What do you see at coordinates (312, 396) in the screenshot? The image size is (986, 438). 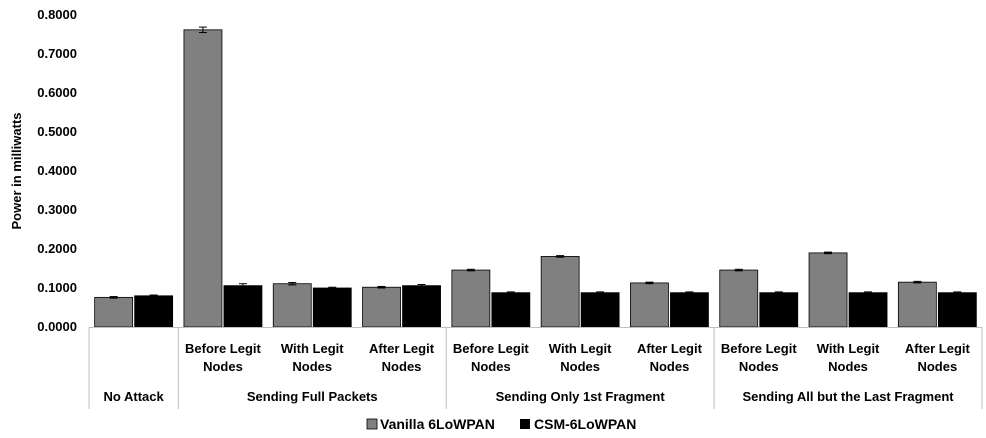 I see `group-label: Sending Full Packets` at bounding box center [312, 396].